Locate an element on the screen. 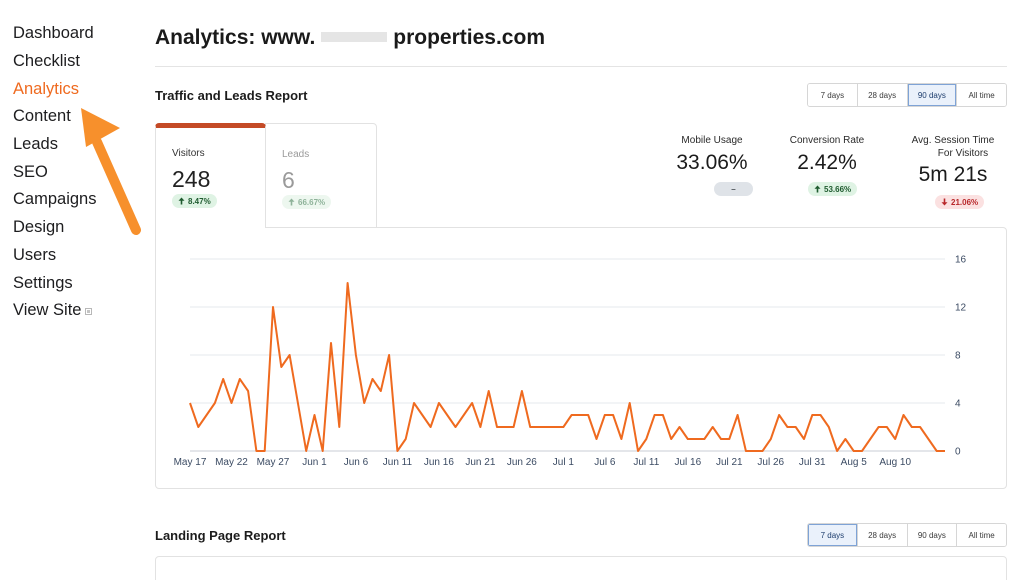 The width and height of the screenshot is (1024, 580). sidebar-item-label: SEO is located at coordinates (30, 171).